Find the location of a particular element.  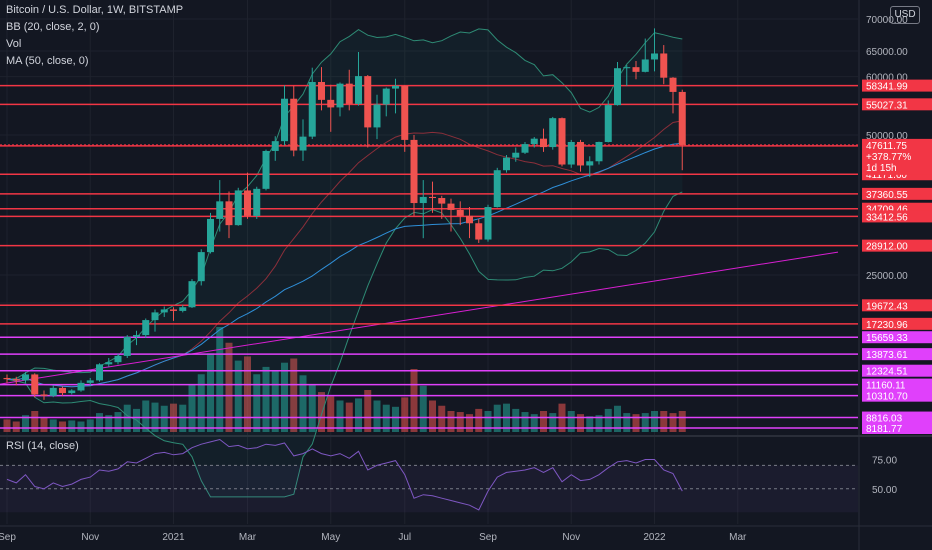

currency-button: USD is located at coordinates (905, 15).